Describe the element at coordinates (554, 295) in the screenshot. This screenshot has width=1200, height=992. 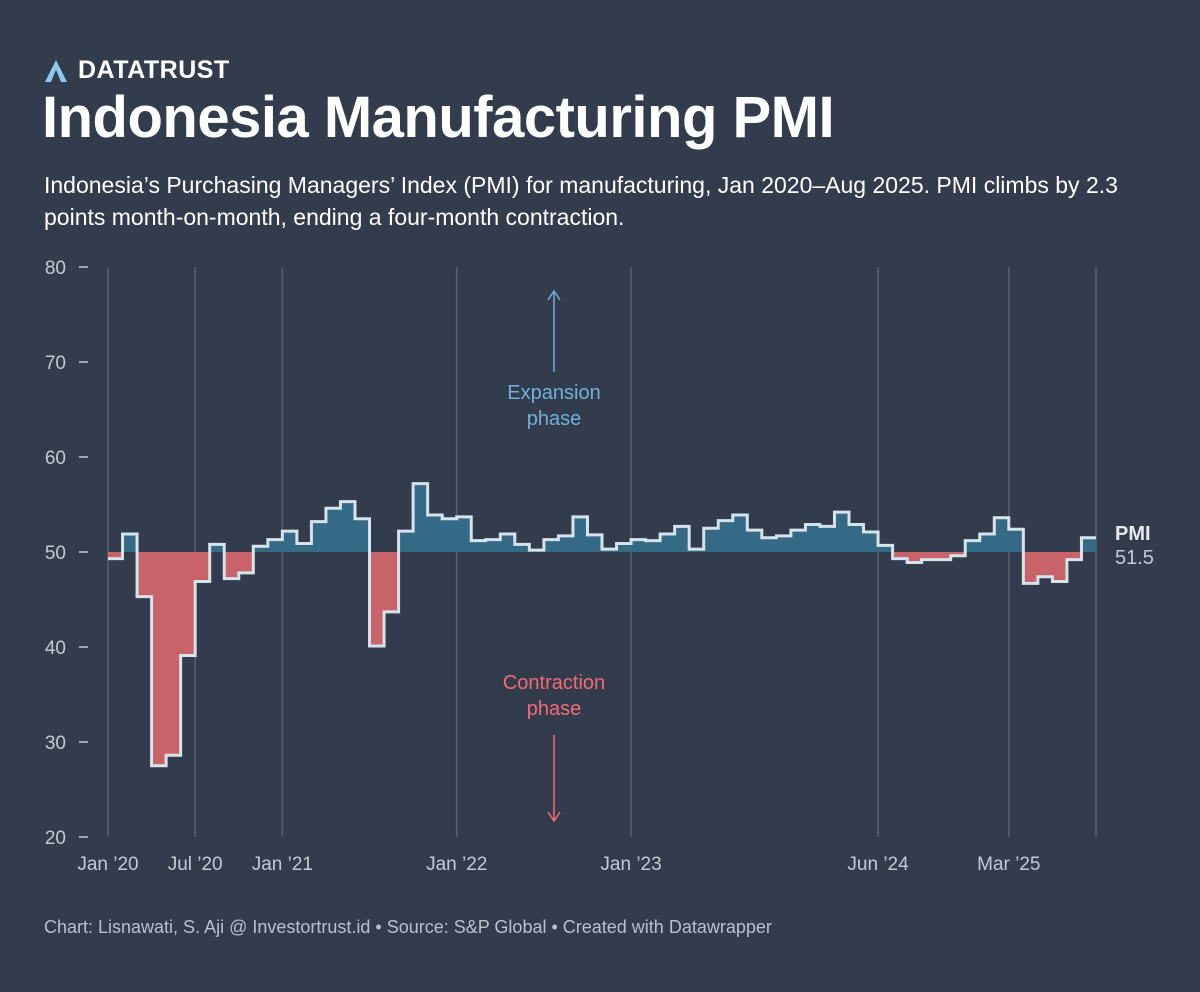
I see `expansion-arrowhead-icon` at that location.